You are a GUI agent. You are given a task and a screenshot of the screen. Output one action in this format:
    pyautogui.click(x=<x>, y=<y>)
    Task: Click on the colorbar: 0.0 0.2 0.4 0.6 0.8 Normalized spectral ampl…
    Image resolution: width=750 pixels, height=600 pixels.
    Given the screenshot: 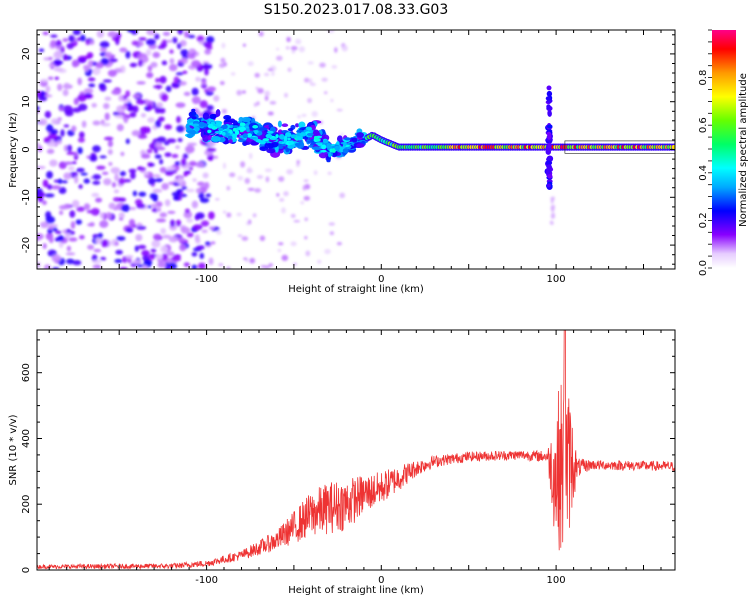 What is the action you would take?
    pyautogui.click(x=723, y=152)
    